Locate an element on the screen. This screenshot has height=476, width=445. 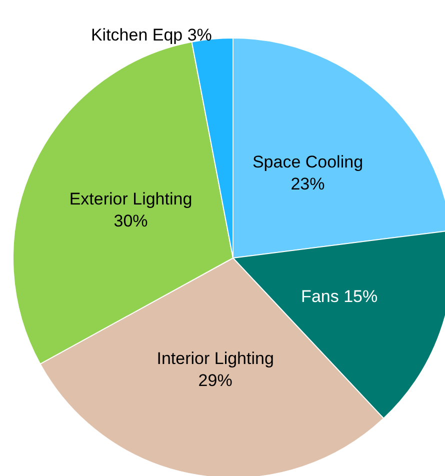
data-label: 23% is located at coordinates (307, 184).